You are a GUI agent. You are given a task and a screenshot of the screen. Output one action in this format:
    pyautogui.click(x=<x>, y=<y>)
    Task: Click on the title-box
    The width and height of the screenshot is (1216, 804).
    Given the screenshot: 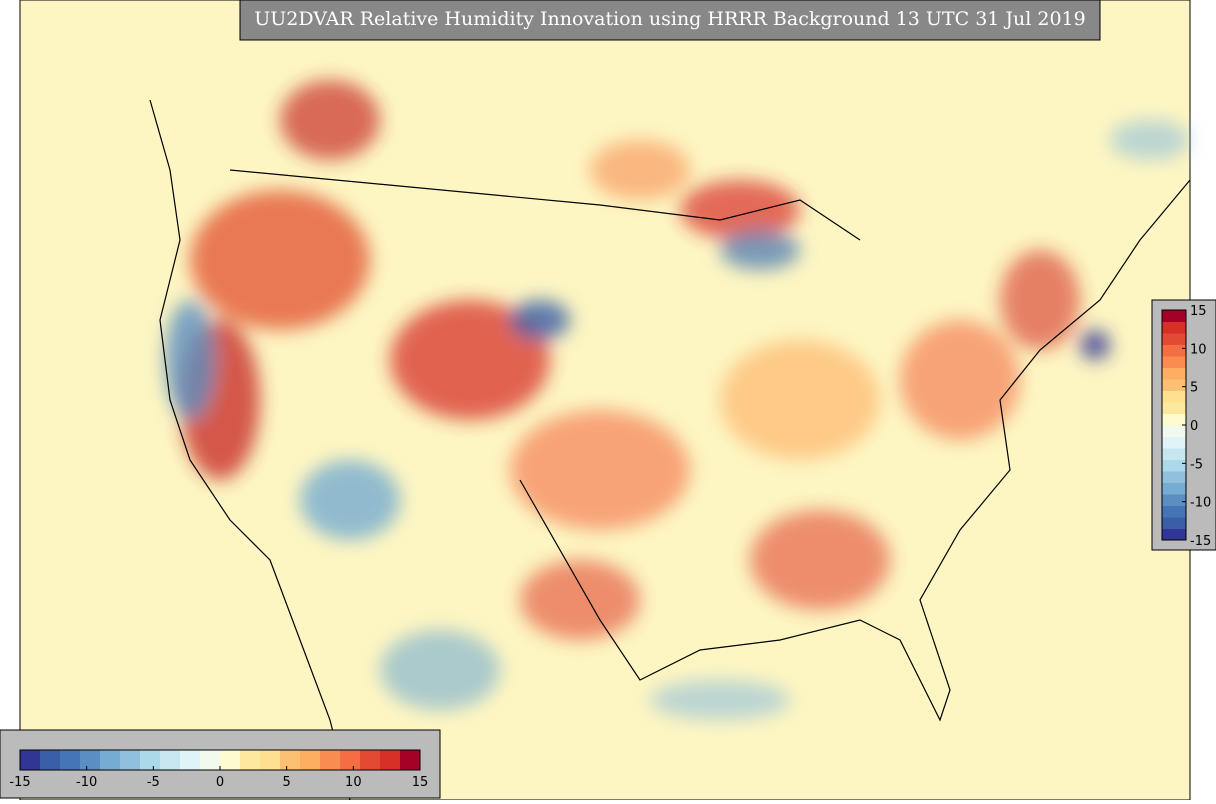 What is the action you would take?
    pyautogui.click(x=670, y=20)
    